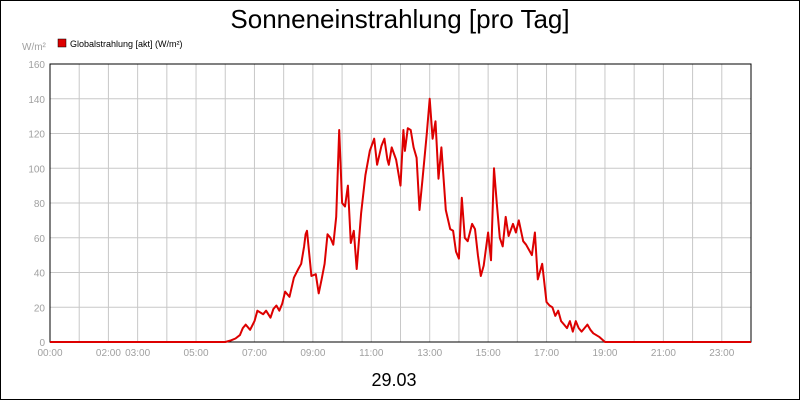 Image resolution: width=800 pixels, height=400 pixels. Describe the element at coordinates (40, 239) in the screenshot. I see `y-tick-label: 60` at that location.